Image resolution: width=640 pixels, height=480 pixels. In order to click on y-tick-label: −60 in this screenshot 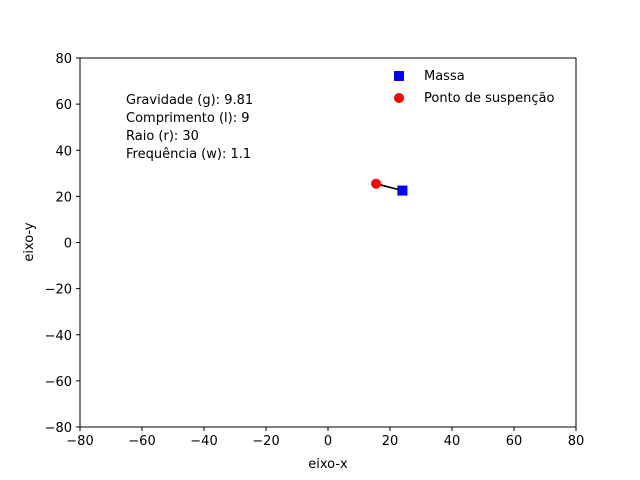, I will do `click(58, 382)`.